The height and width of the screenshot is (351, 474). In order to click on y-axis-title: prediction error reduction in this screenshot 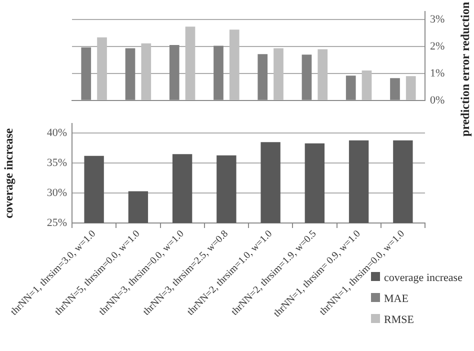, I will do `click(465, 69)`.